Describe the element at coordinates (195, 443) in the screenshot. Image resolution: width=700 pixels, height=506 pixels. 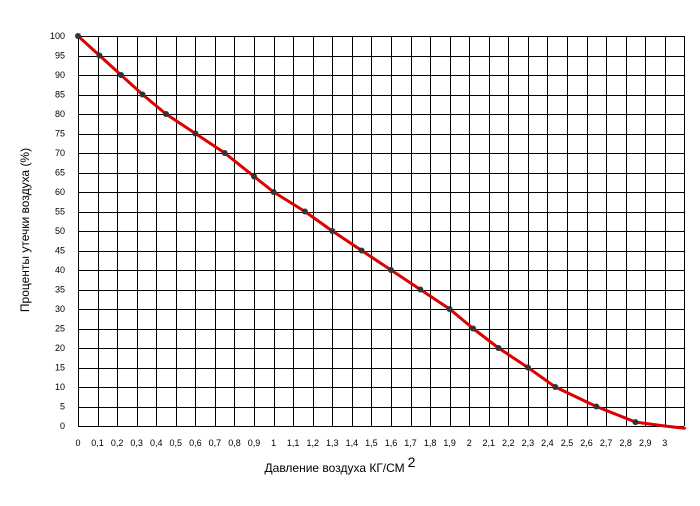
I see `x-tick-label: 0,6` at that location.